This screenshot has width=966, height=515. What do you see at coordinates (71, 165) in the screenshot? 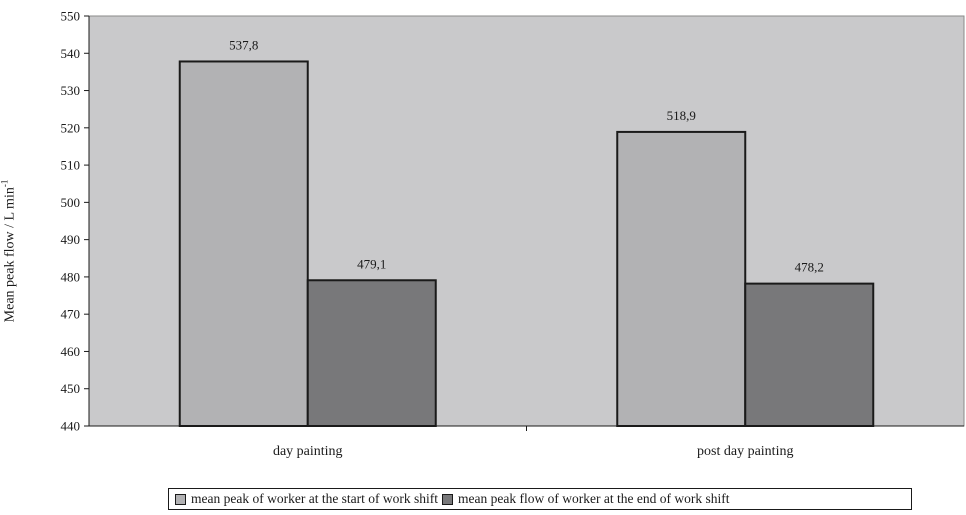
I see `y-tick-label: 510` at bounding box center [71, 165].